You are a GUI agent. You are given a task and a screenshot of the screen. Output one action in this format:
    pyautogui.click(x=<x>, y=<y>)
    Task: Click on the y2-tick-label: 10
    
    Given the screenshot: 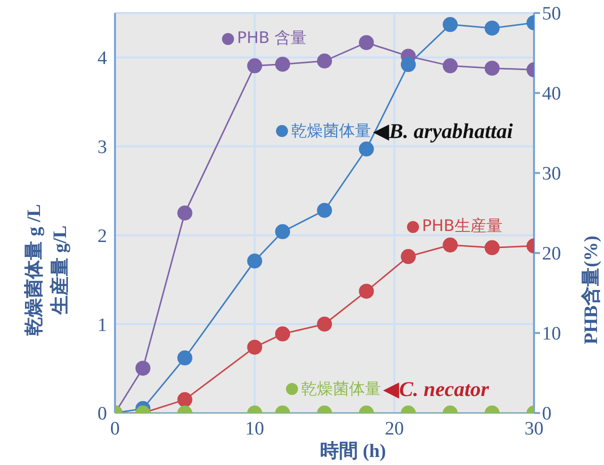 What is the action you would take?
    pyautogui.click(x=551, y=334)
    